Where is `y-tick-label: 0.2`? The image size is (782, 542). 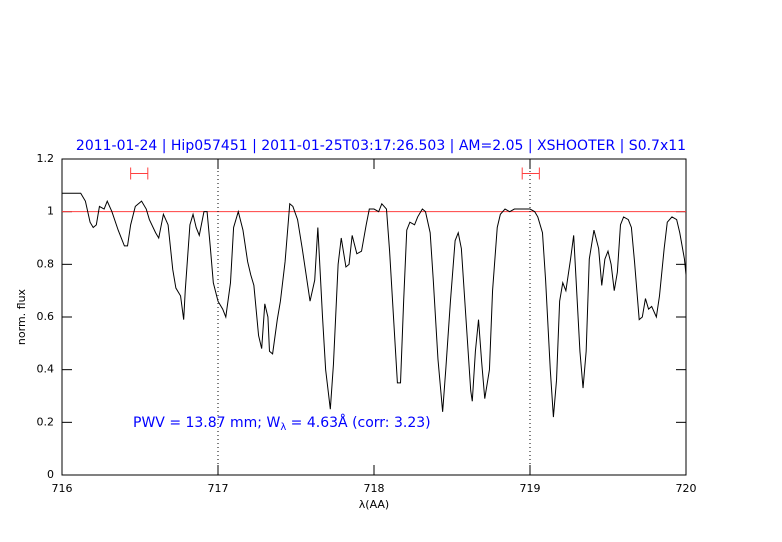 y-tick-label: 0.2 is located at coordinates (46, 421).